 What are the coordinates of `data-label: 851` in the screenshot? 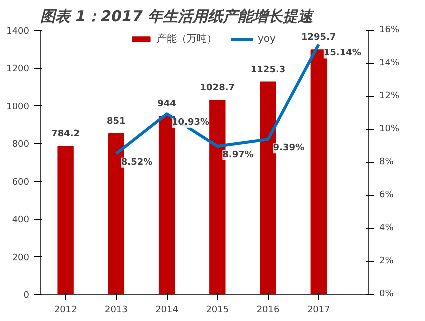 It's located at (116, 122).